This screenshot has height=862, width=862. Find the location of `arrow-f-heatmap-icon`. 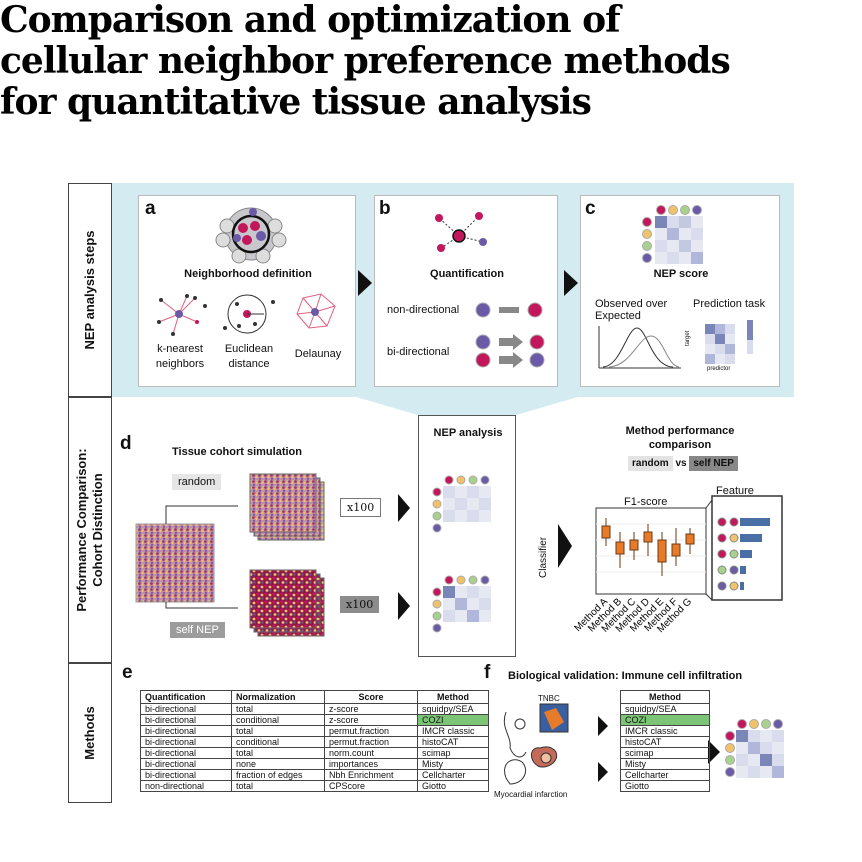

arrow-f-heatmap-icon is located at coordinates (714, 752).